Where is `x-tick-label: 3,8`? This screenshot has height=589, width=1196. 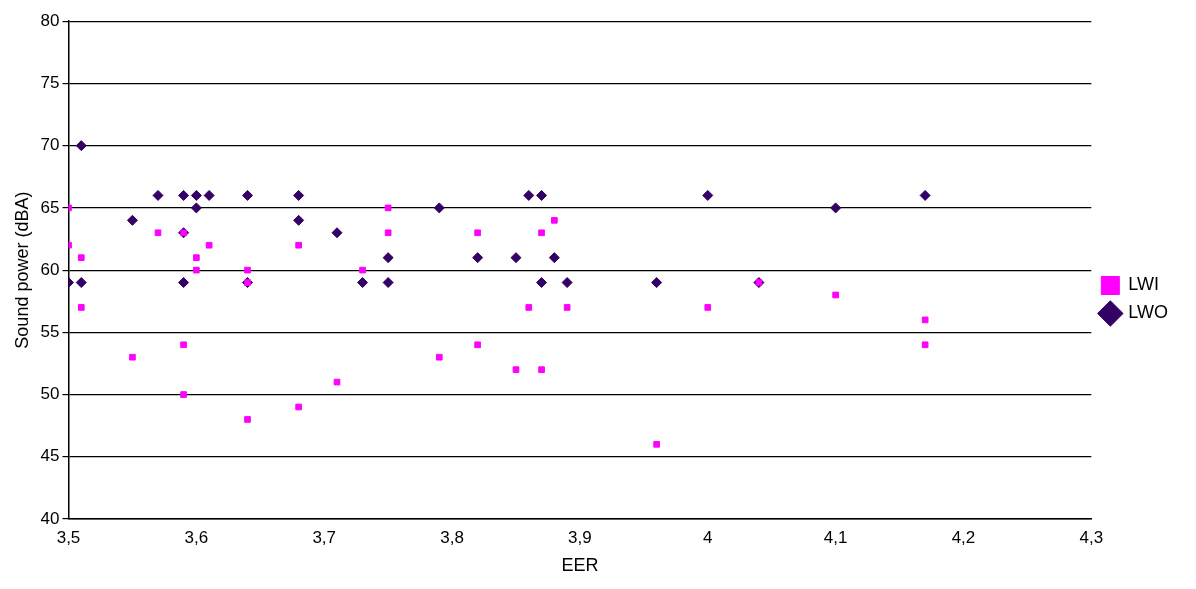 x-tick-label: 3,8 is located at coordinates (452, 537).